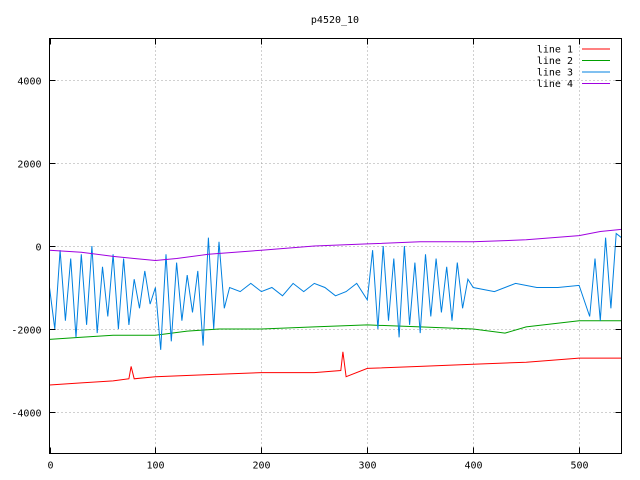 The image size is (640, 480). What do you see at coordinates (29, 82) in the screenshot?
I see `y-tick-label: 4000` at bounding box center [29, 82].